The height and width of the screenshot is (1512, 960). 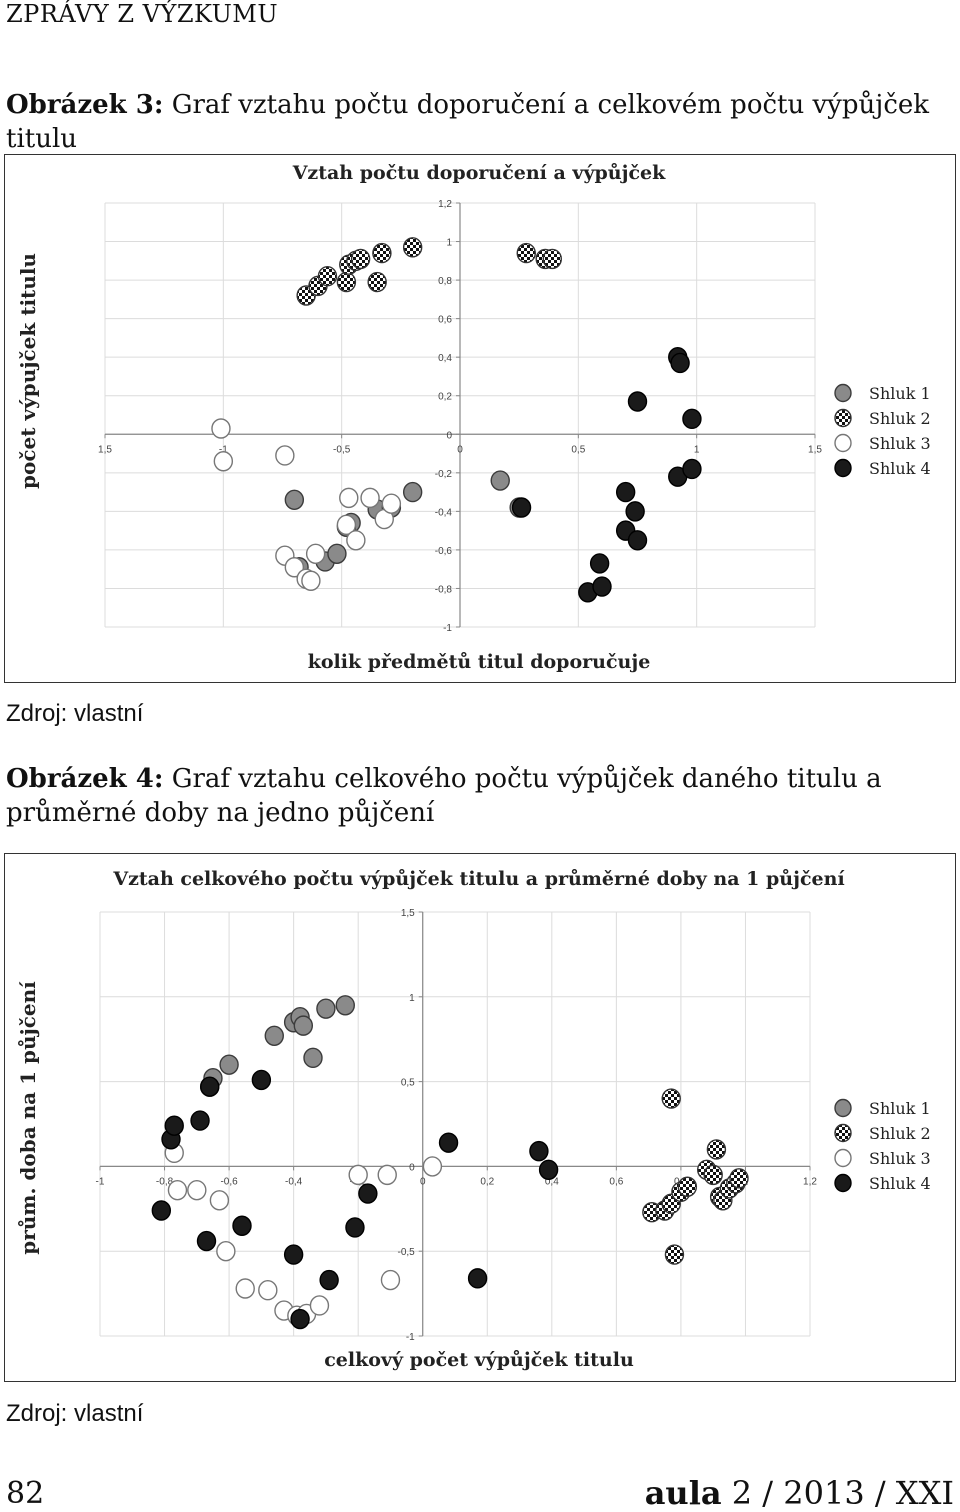 I want to click on x-tick-label: -0,6, so click(x=229, y=1181).